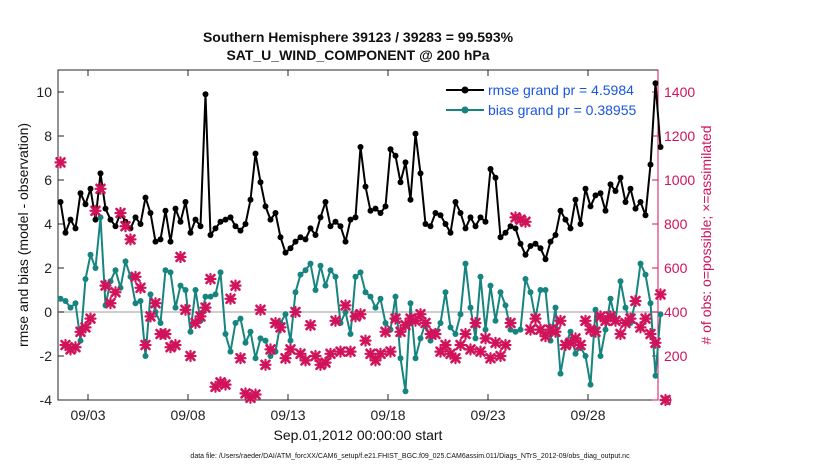  I want to click on y-axis-label-right: # of obs: o=possible; ×=assimilated, so click(706, 234).